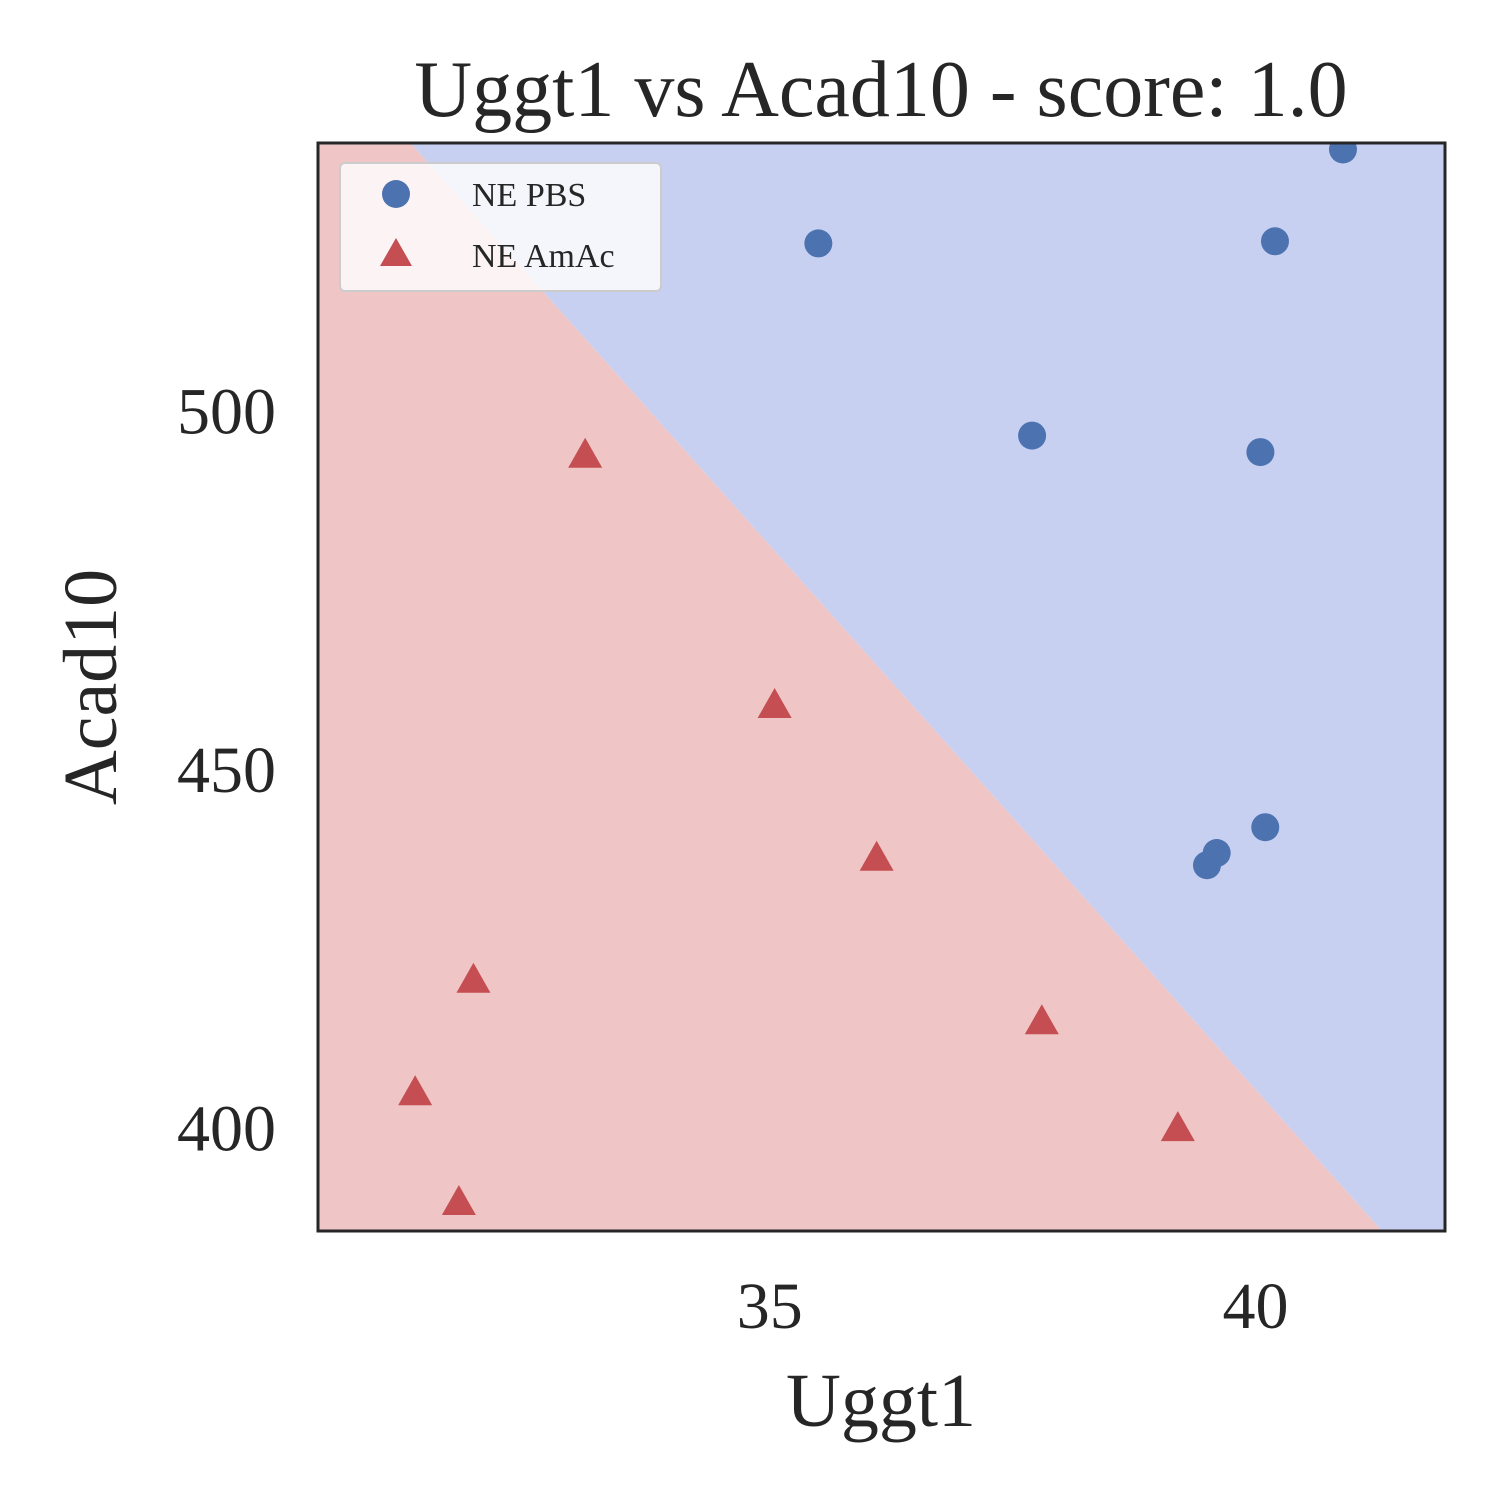  What do you see at coordinates (1013, 1306) in the screenshot?
I see `x-tick-labels: 35 40` at bounding box center [1013, 1306].